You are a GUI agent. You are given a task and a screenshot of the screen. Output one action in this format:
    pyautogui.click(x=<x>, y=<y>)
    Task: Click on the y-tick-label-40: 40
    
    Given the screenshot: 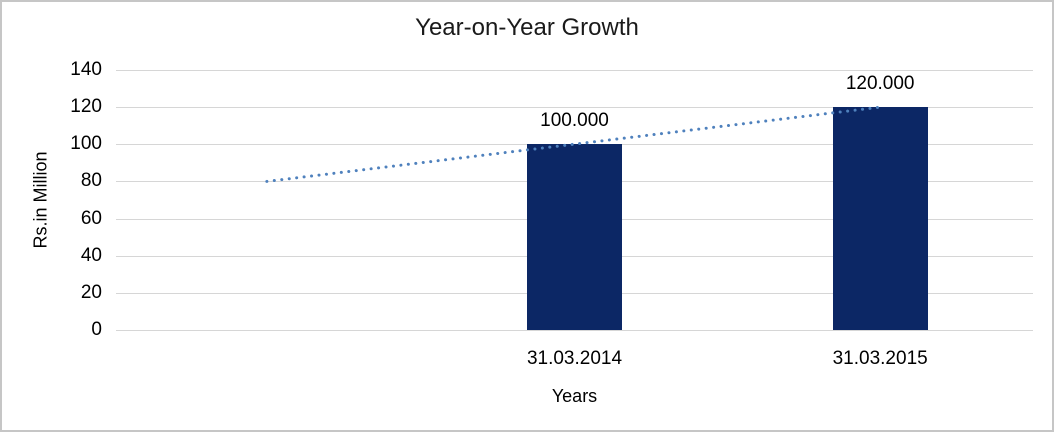 What is the action you would take?
    pyautogui.click(x=91, y=255)
    